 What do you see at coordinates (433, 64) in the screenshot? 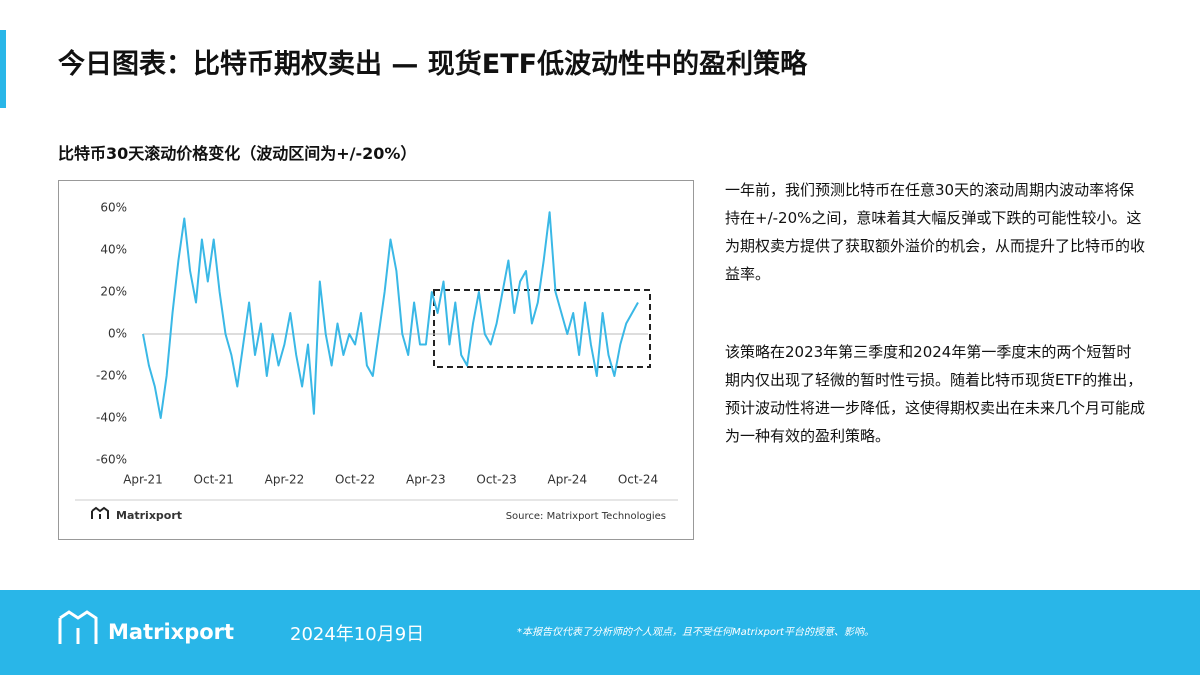
I see `page-title: 今日图表：比特币期权卖出 — 现货ETF低波动性中的盈利策略` at bounding box center [433, 64].